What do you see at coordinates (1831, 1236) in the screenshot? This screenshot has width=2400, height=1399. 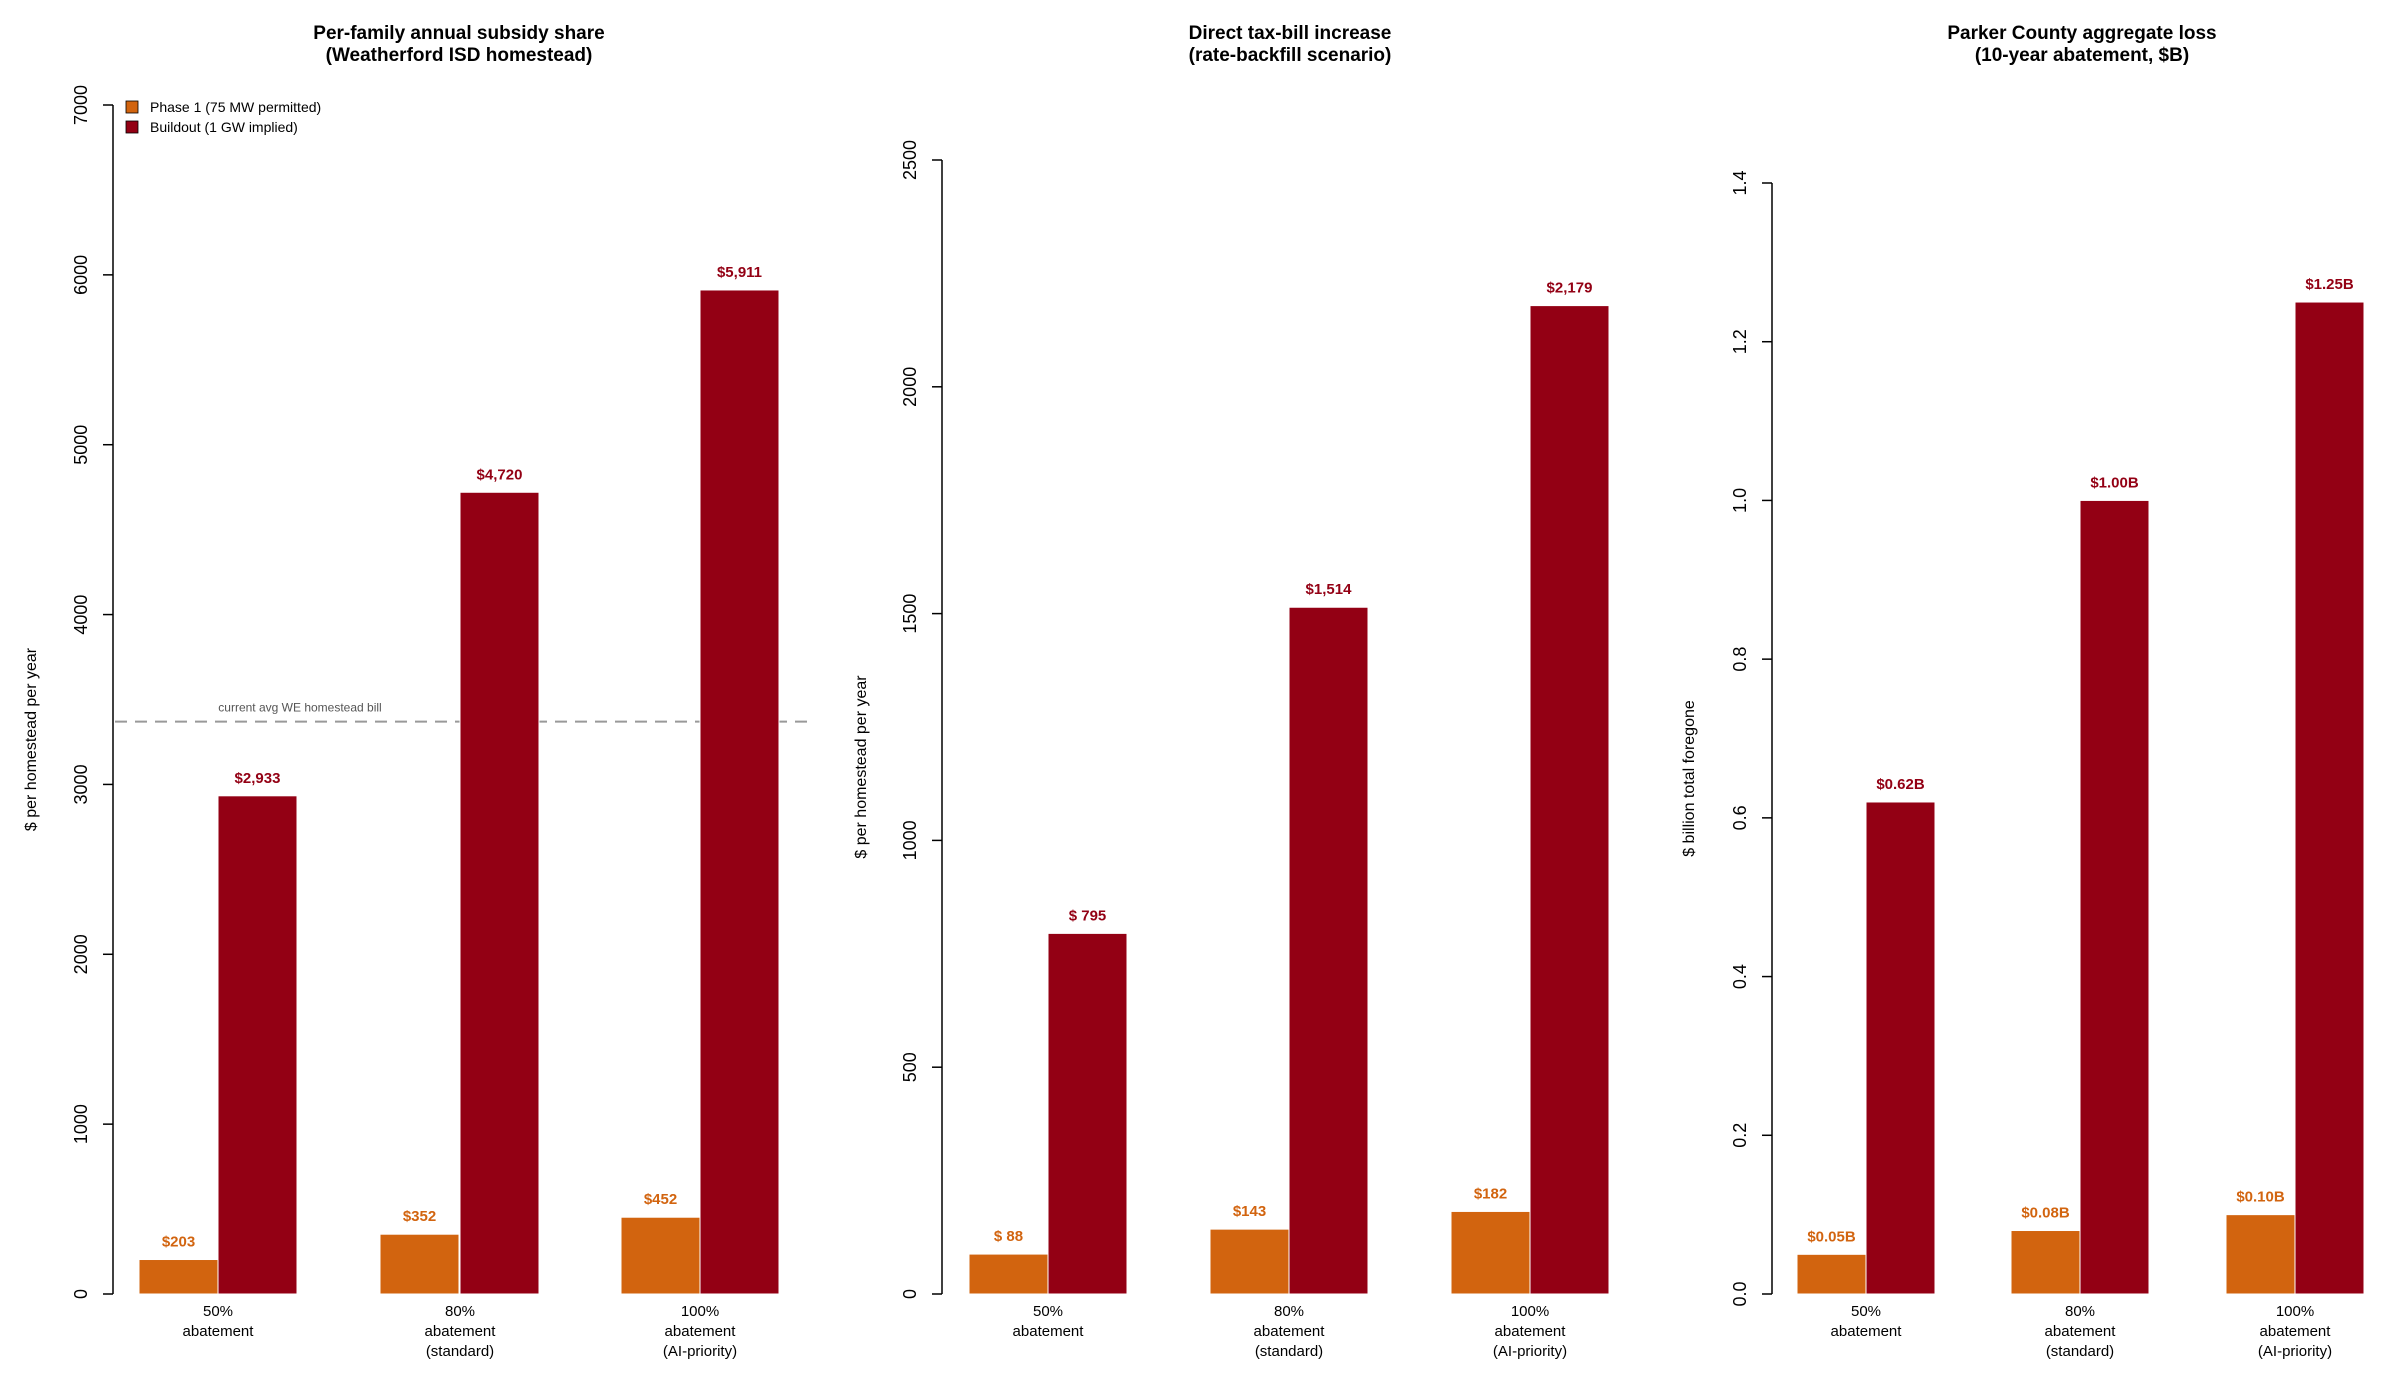 I see `data-label: $0.05B` at bounding box center [1831, 1236].